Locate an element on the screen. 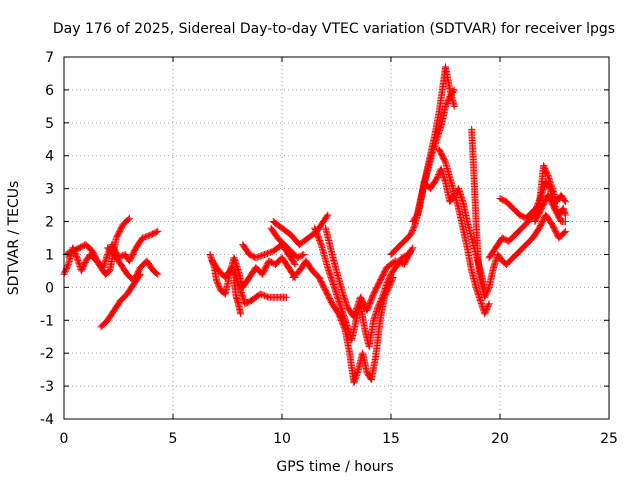 The height and width of the screenshot is (480, 640). x-tick-label: 10 is located at coordinates (282, 439).